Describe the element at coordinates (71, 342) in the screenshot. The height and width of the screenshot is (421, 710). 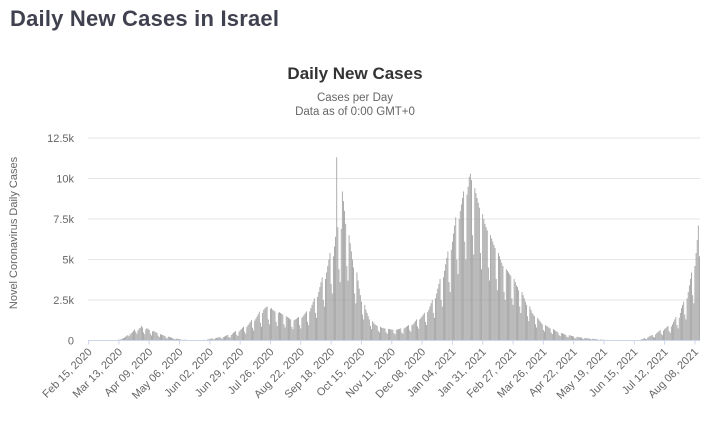
I see `y-tick-label: 0` at that location.